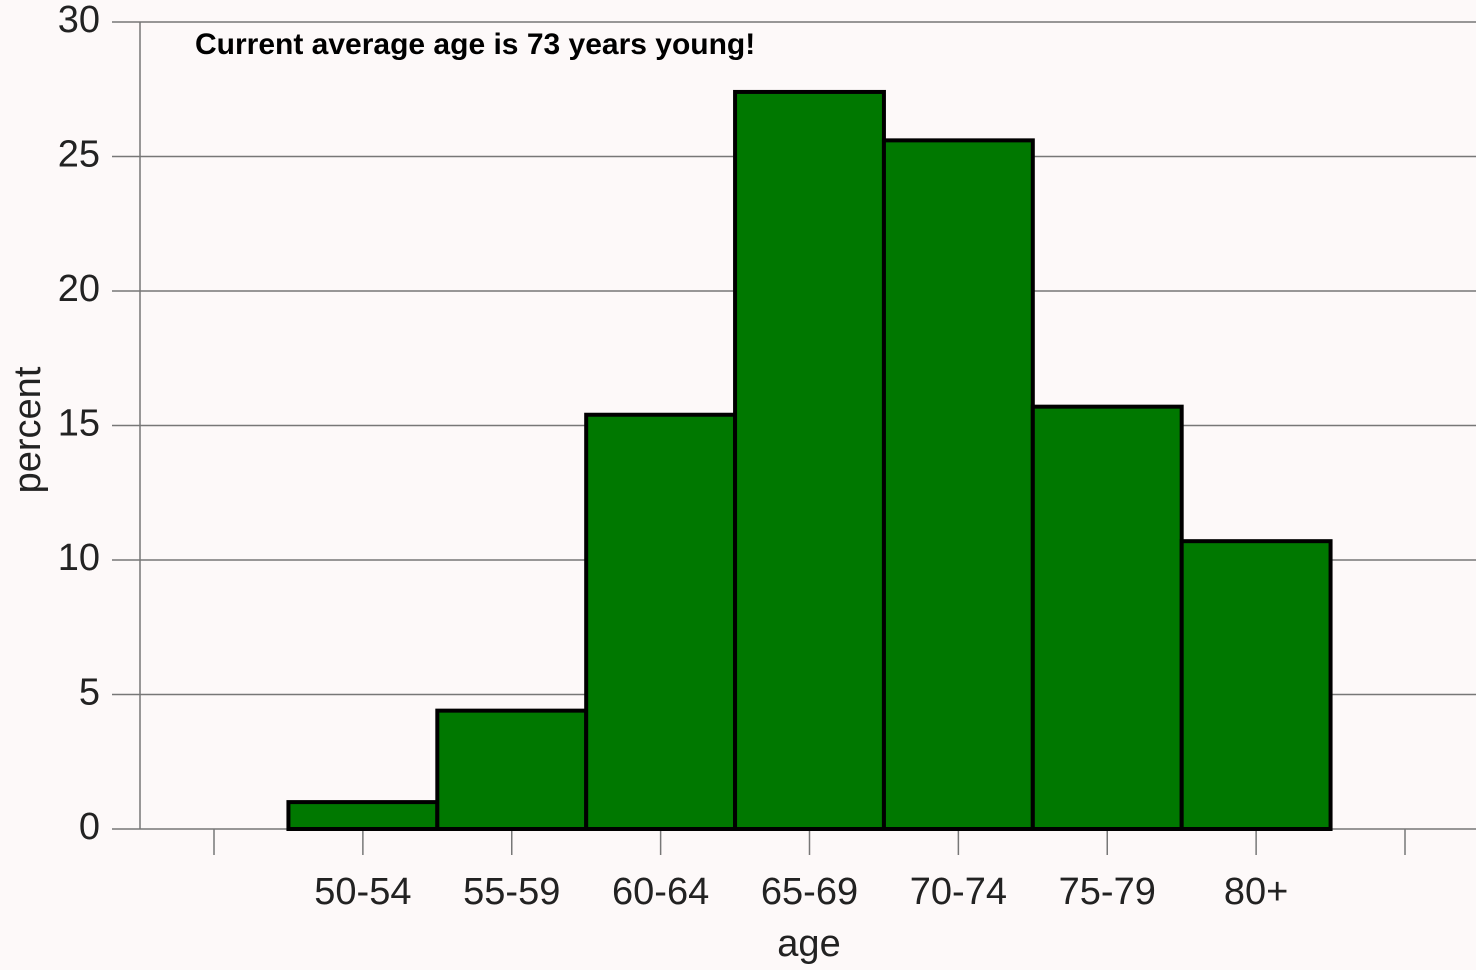  What do you see at coordinates (1256, 892) in the screenshot?
I see `x-tick-label: 80+` at bounding box center [1256, 892].